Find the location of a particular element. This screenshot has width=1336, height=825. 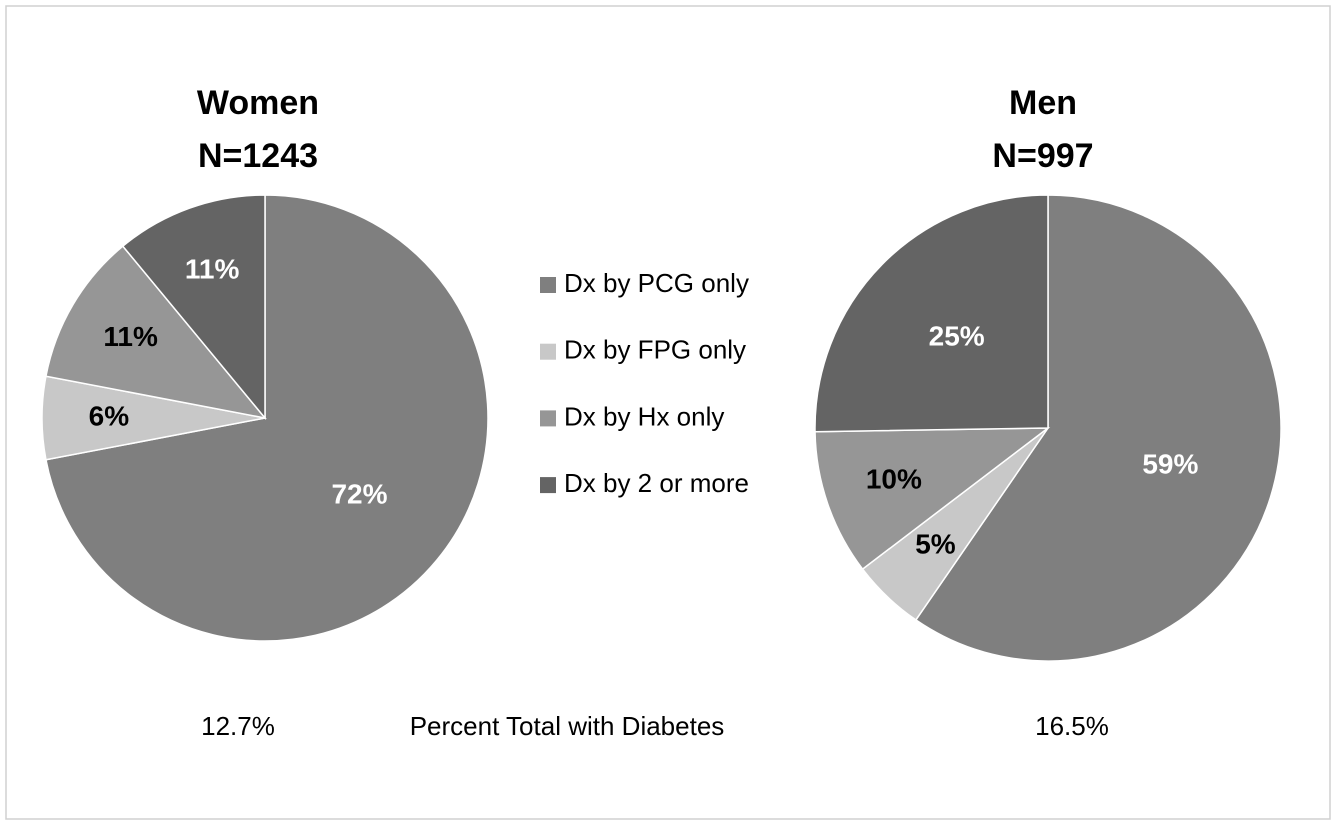

total-label: 12.7% is located at coordinates (238, 726).